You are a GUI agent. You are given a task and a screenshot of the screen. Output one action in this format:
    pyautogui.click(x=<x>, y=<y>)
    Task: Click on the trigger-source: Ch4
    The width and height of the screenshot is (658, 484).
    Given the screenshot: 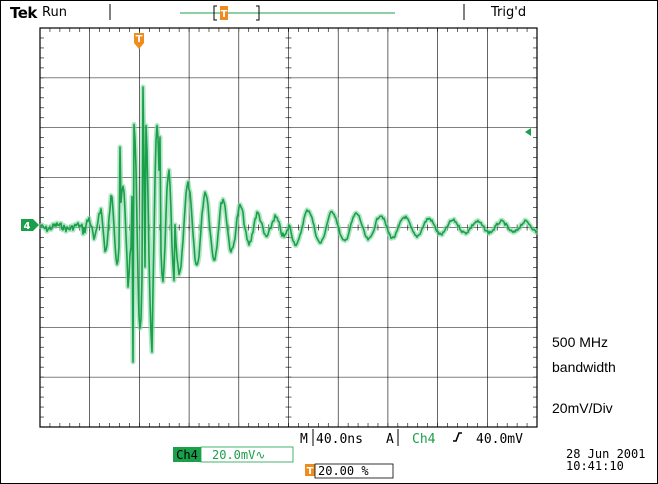 What is the action you would take?
    pyautogui.click(x=424, y=439)
    